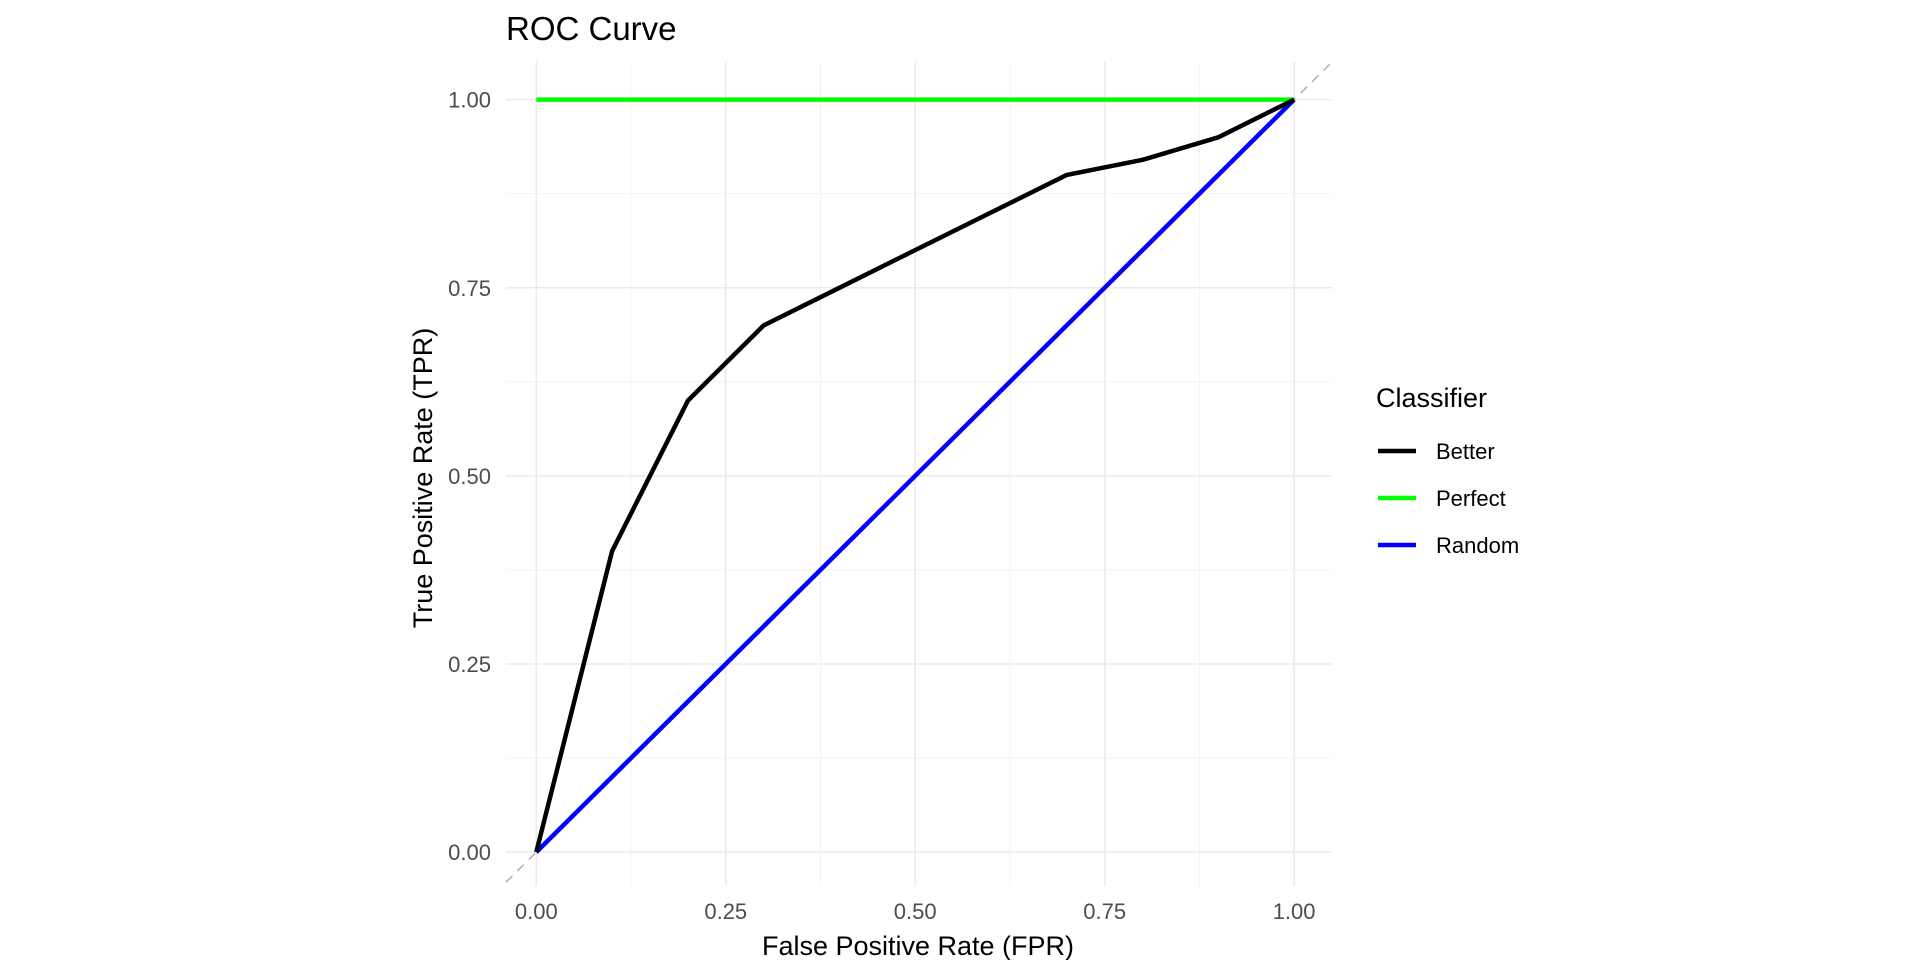 Image resolution: width=1920 pixels, height=960 pixels. Describe the element at coordinates (469, 852) in the screenshot. I see `y-tick-label: 0.00` at that location.